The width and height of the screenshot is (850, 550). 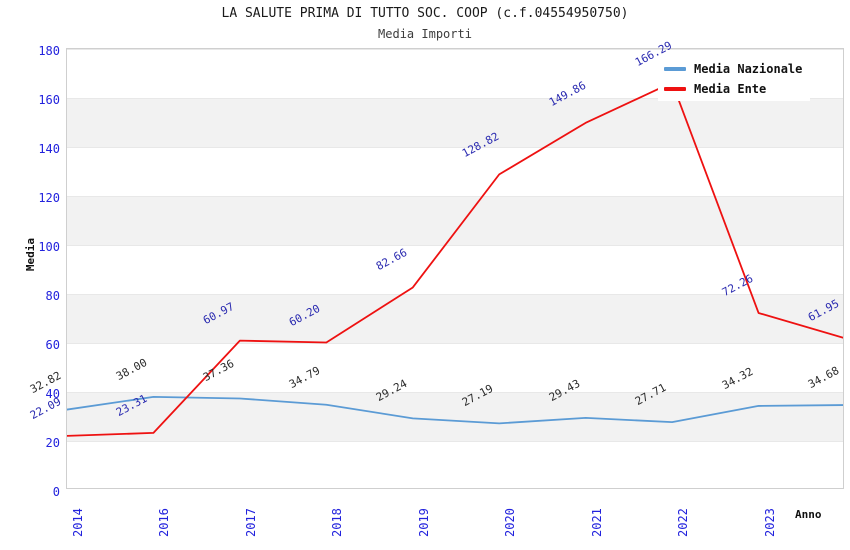 What do you see at coordinates (30, 49) in the screenshot?
I see `y-tick: 180` at bounding box center [30, 49].